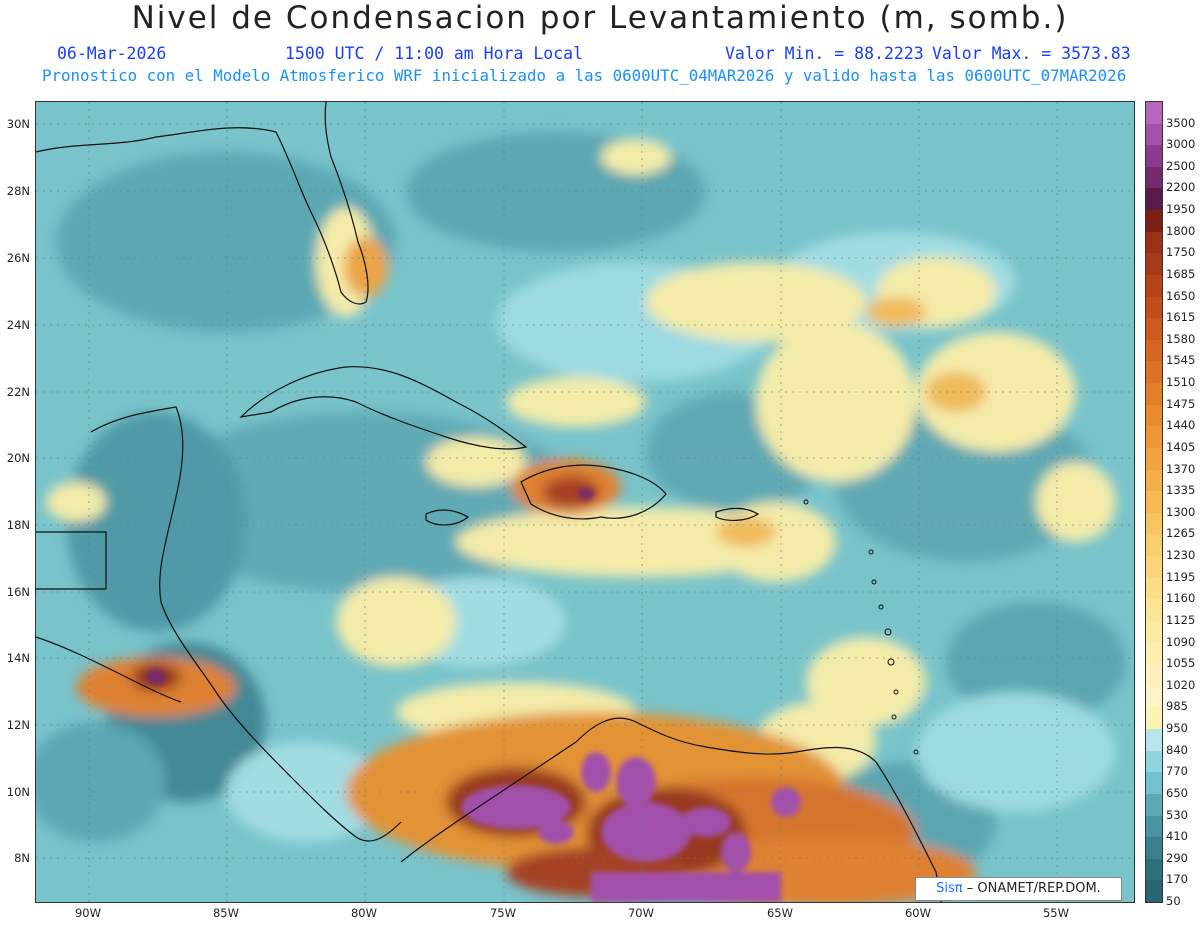  Describe the element at coordinates (1181, 338) in the screenshot. I see `colorbar-label: 1580` at that location.